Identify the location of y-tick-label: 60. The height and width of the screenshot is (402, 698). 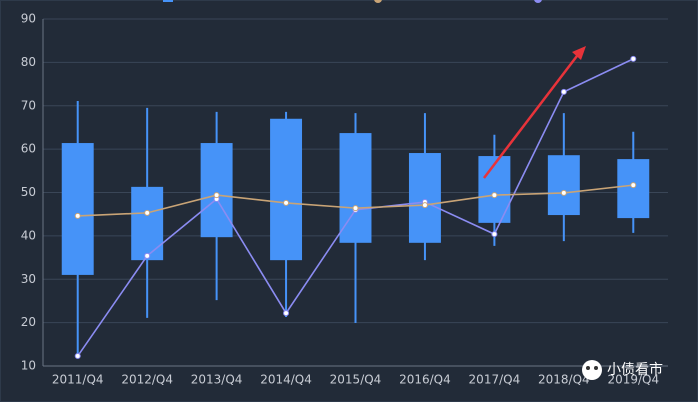
(28, 149).